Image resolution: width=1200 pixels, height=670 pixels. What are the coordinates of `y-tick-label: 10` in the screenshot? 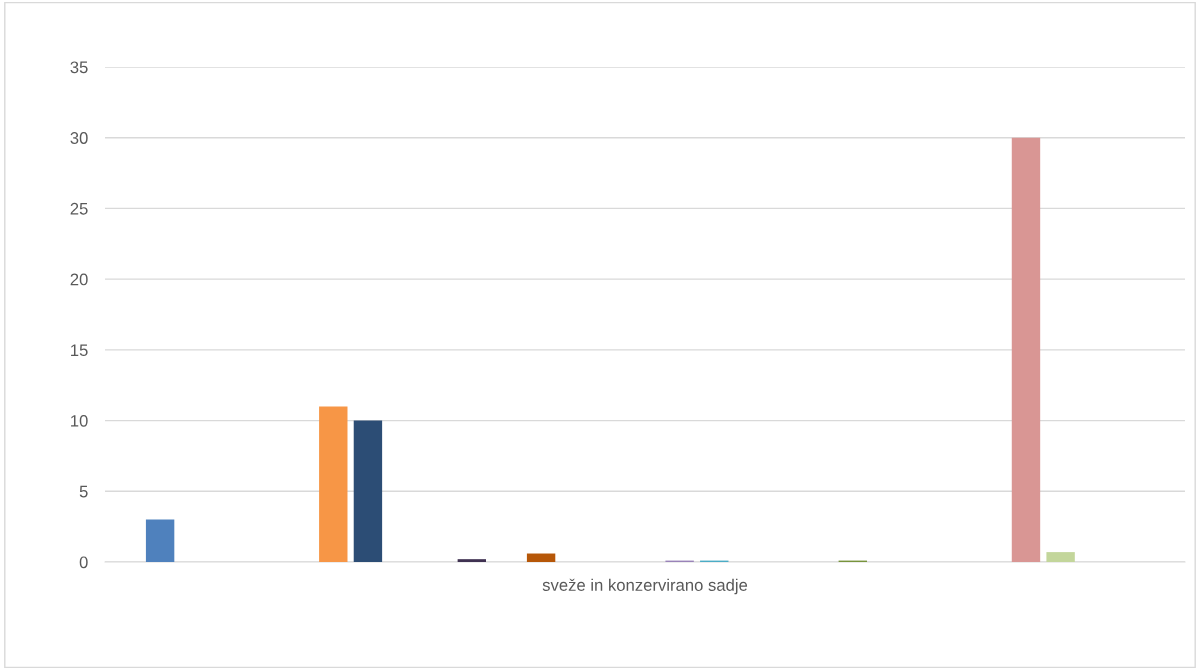 It's located at (79, 420).